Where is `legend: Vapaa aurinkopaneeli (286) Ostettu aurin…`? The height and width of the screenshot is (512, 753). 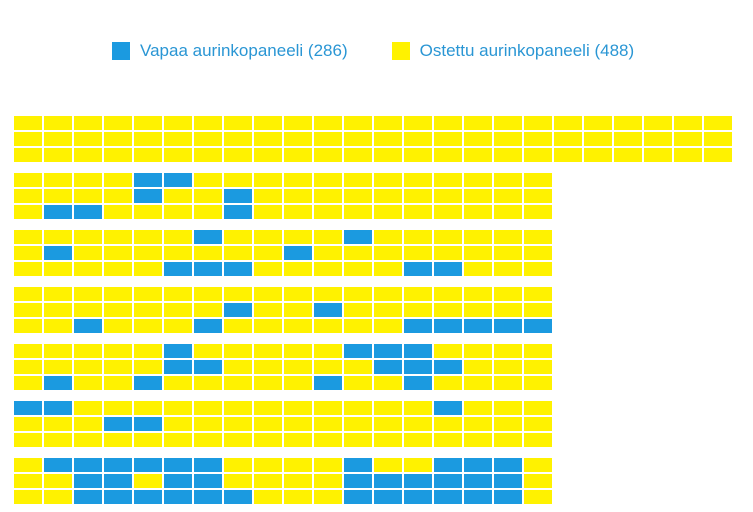 legend: Vapaa aurinkopaneeli (286) Ostettu aurin… is located at coordinates (373, 51).